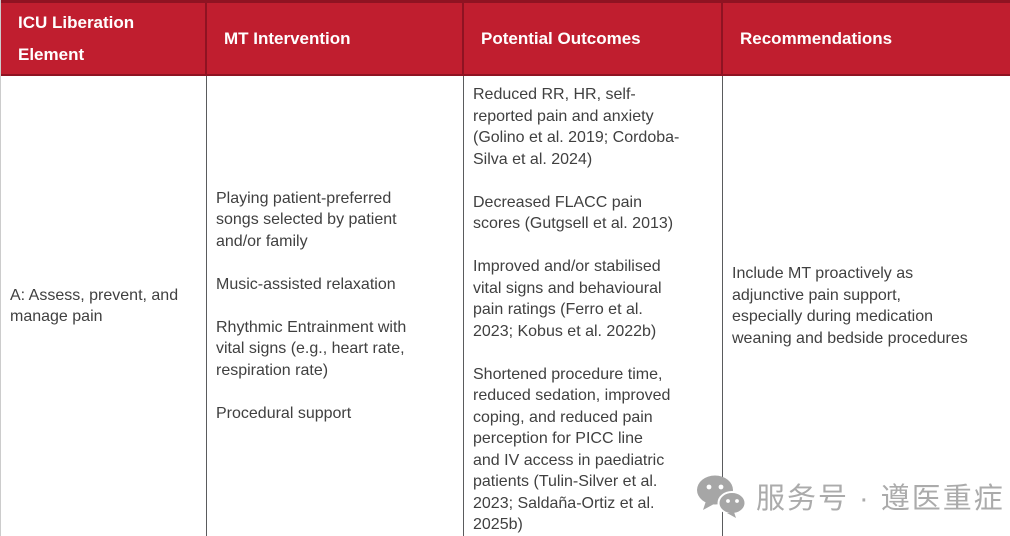 This screenshot has width=1010, height=536. I want to click on column-header-recommendations: Recommendations, so click(816, 38).